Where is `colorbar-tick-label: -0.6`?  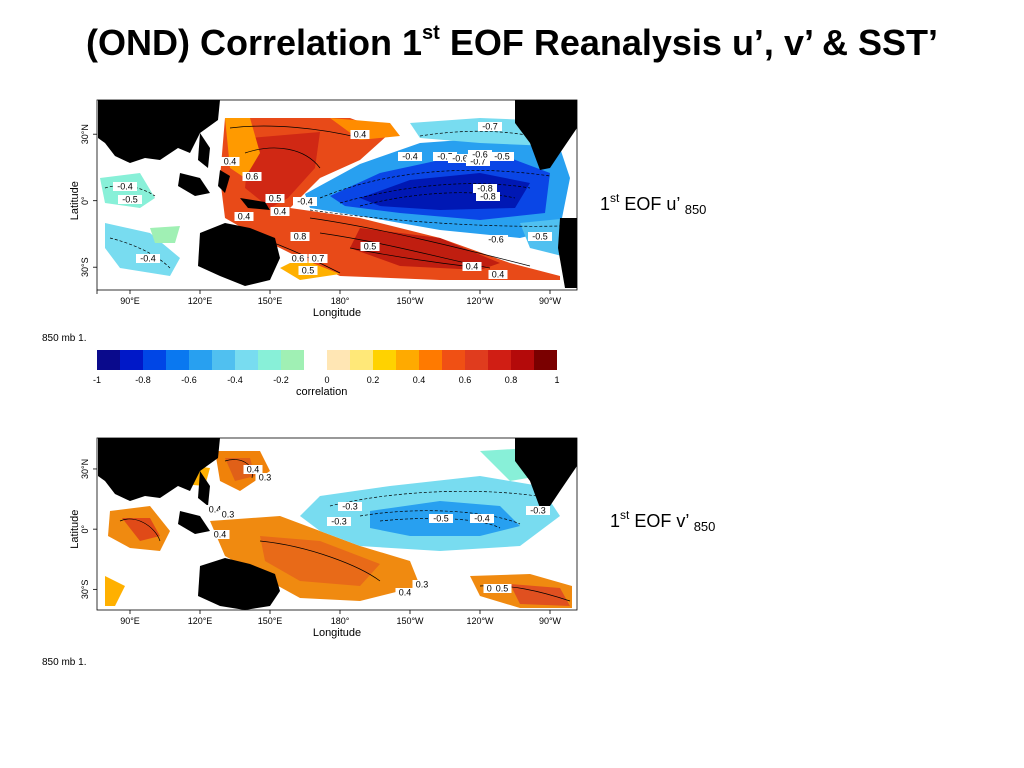 colorbar-tick-label: -0.6 is located at coordinates (189, 380).